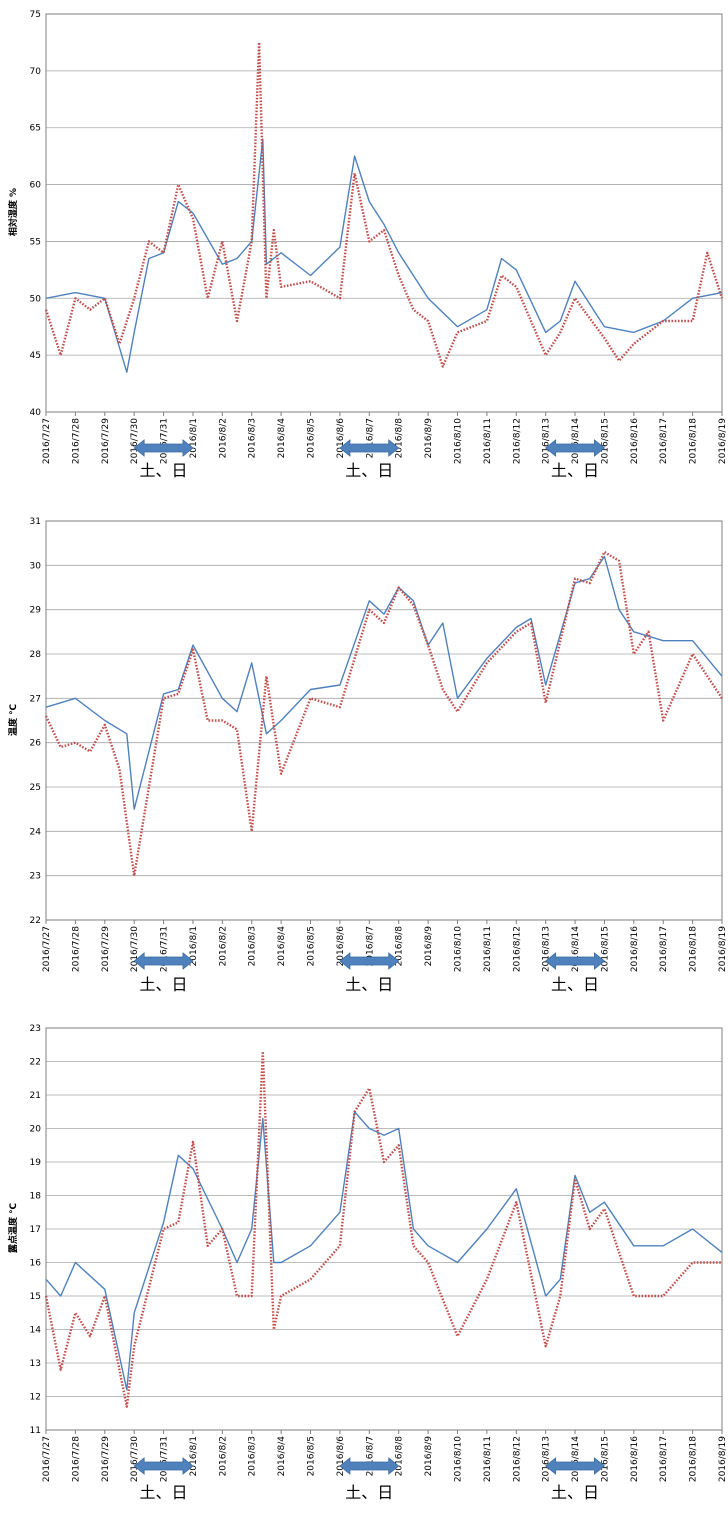 The height and width of the screenshot is (1530, 728). Describe the element at coordinates (36, 1197) in the screenshot. I see `y-tick-label: 18` at that location.